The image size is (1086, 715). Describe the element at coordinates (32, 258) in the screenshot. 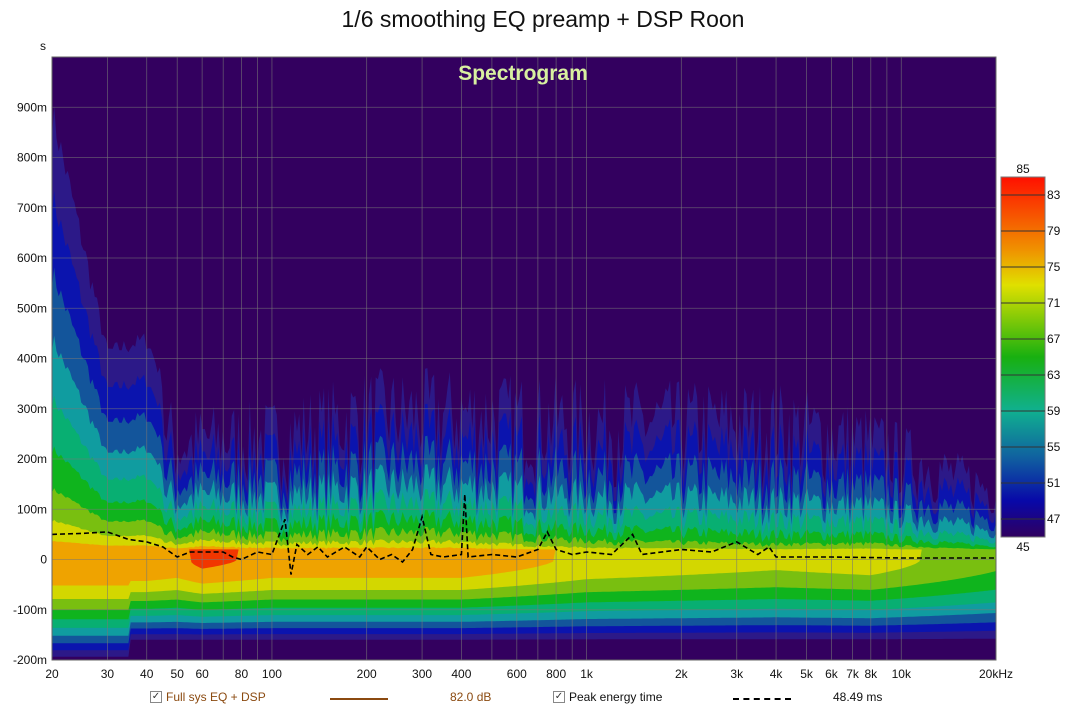

I see `y-tick-label: 600m` at that location.